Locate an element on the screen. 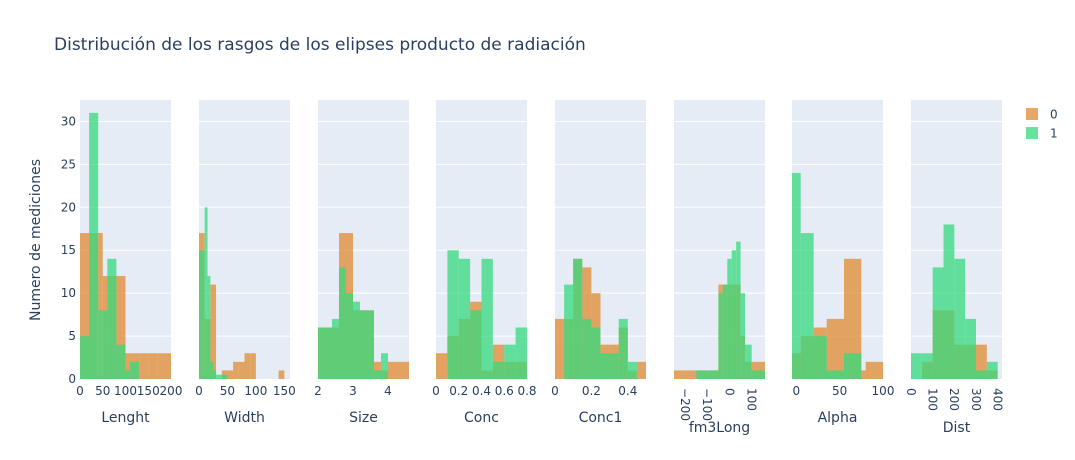  y-tick-label: 15 is located at coordinates (68, 250).